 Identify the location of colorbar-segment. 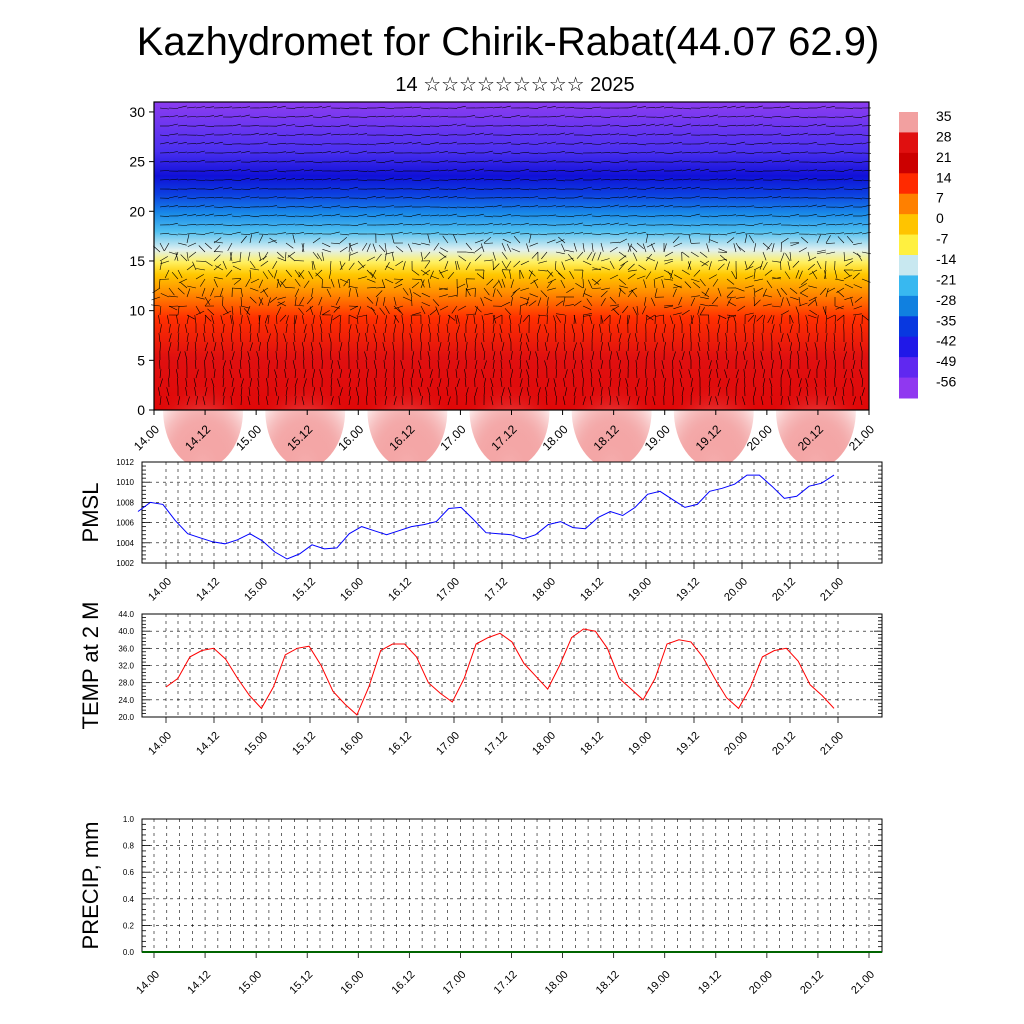
(908, 245).